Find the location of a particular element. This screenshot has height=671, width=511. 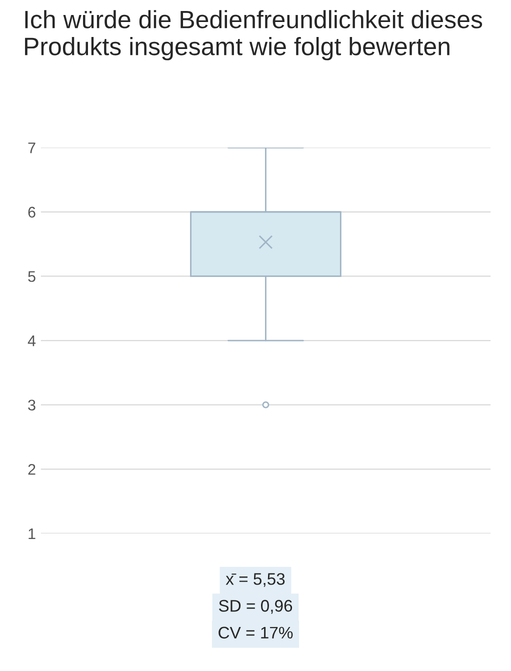

y-tick-label: 7 is located at coordinates (32, 148).